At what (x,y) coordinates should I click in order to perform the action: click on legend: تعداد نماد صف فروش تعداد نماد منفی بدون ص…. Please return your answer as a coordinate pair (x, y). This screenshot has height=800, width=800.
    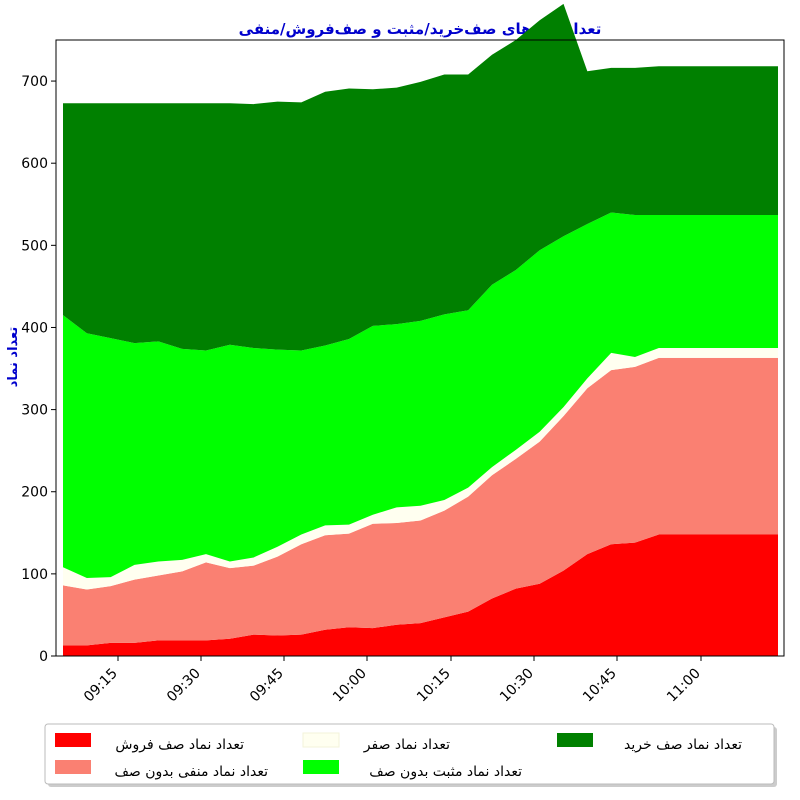
    Looking at the image, I should click on (410, 755).